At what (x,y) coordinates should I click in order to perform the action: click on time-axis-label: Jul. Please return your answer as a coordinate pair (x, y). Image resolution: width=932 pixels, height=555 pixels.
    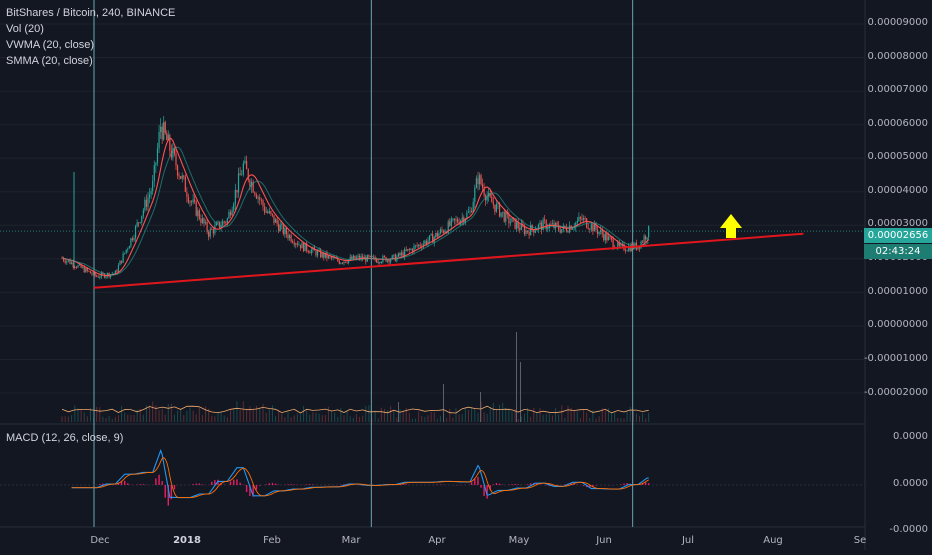
    Looking at the image, I should click on (688, 540).